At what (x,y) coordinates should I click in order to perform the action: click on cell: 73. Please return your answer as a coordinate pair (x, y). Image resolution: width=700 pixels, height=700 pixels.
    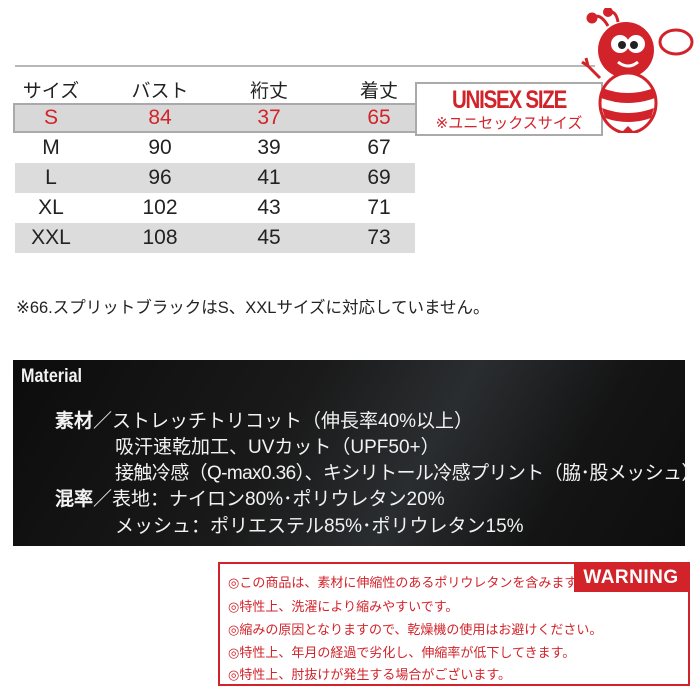
    Looking at the image, I should click on (379, 237).